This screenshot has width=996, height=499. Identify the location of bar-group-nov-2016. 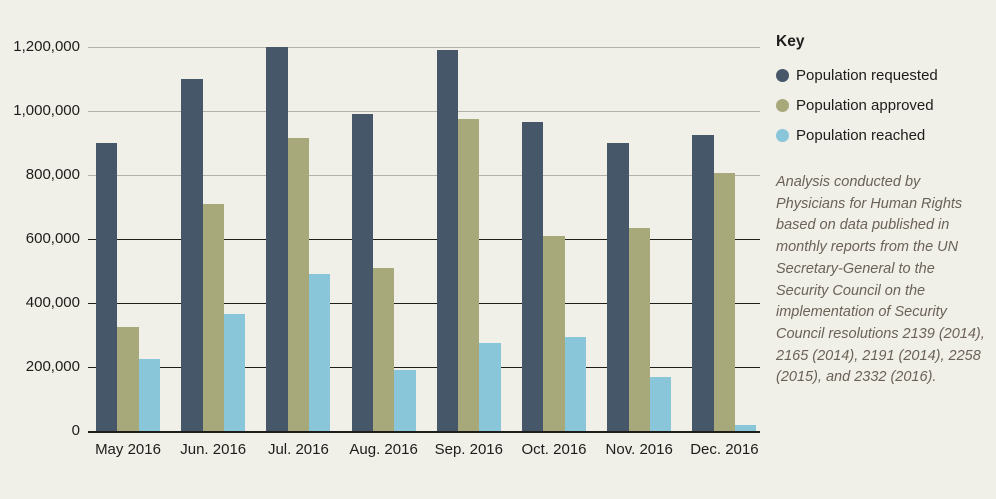
(639, 239).